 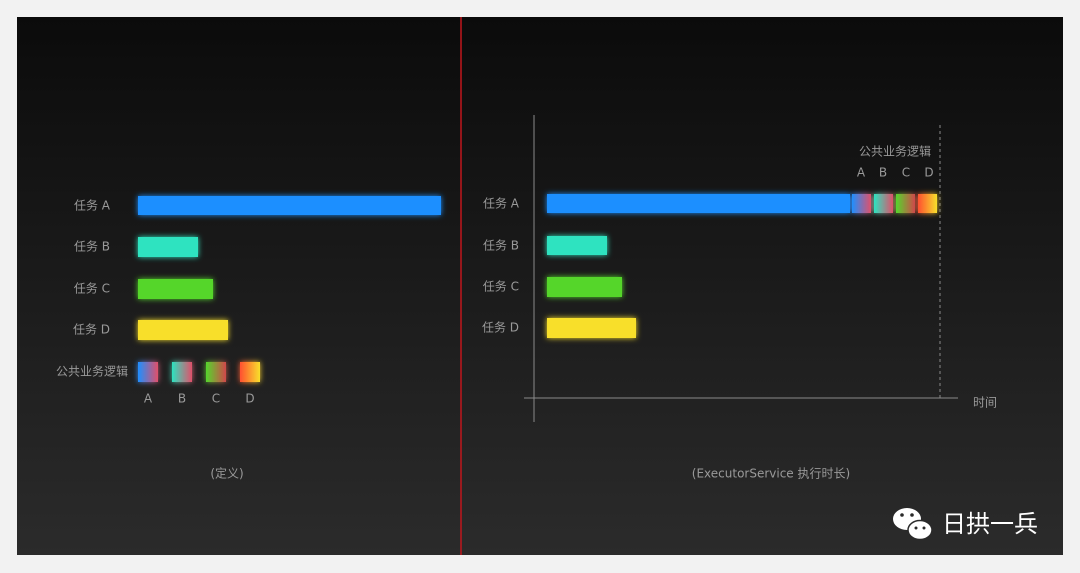 What do you see at coordinates (289, 289) in the screenshot?
I see `left-bars` at bounding box center [289, 289].